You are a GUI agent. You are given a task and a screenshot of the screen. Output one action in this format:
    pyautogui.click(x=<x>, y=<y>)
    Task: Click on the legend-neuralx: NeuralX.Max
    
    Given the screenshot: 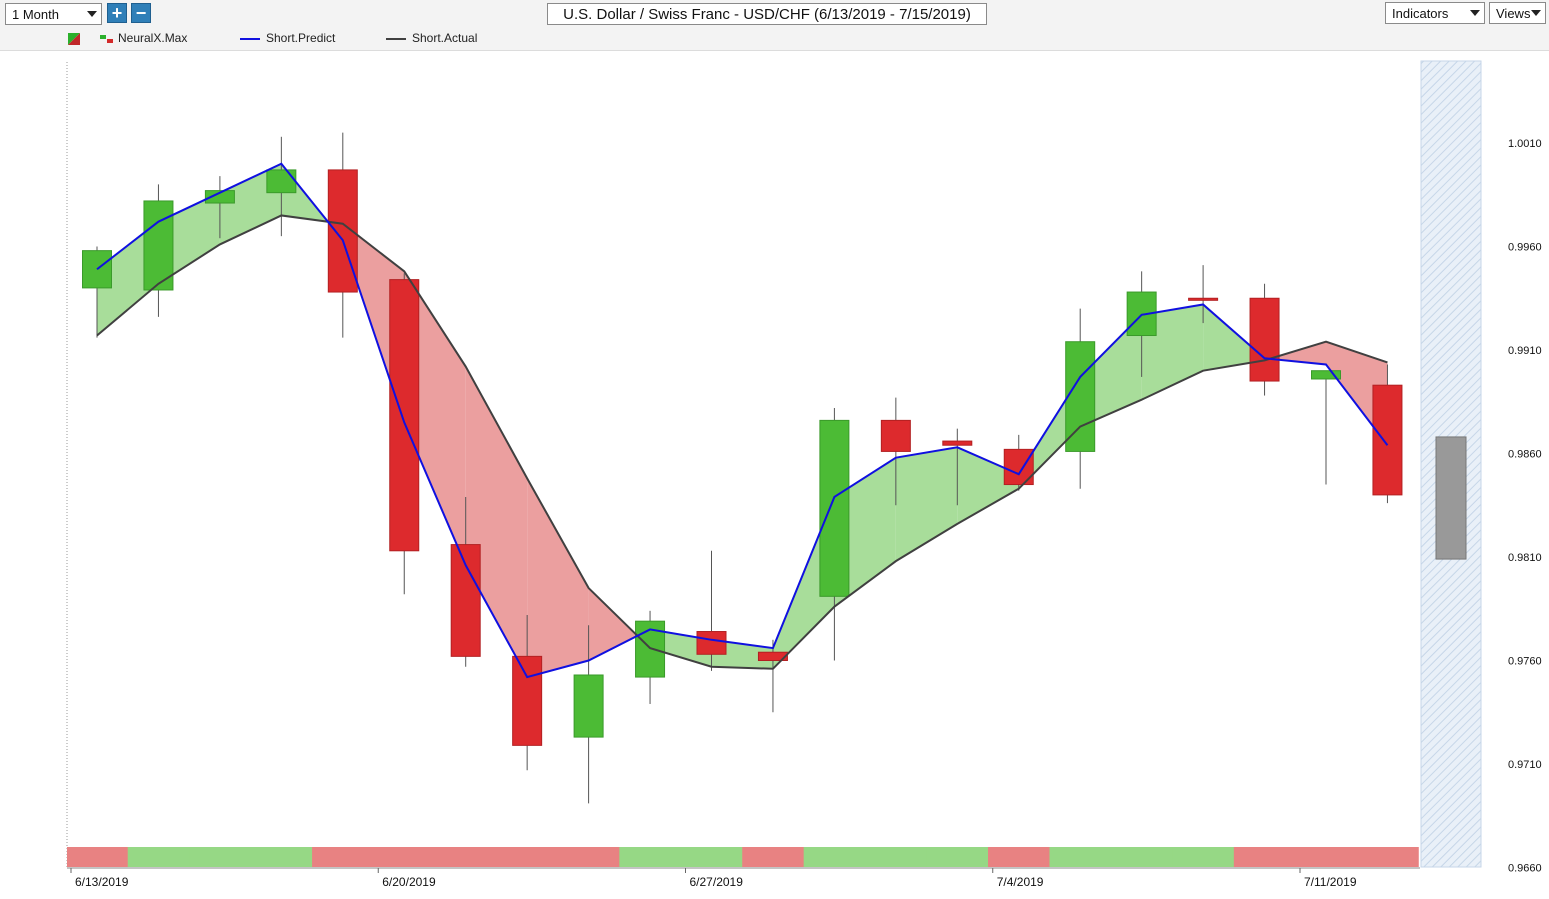 What is the action you would take?
    pyautogui.click(x=143, y=38)
    